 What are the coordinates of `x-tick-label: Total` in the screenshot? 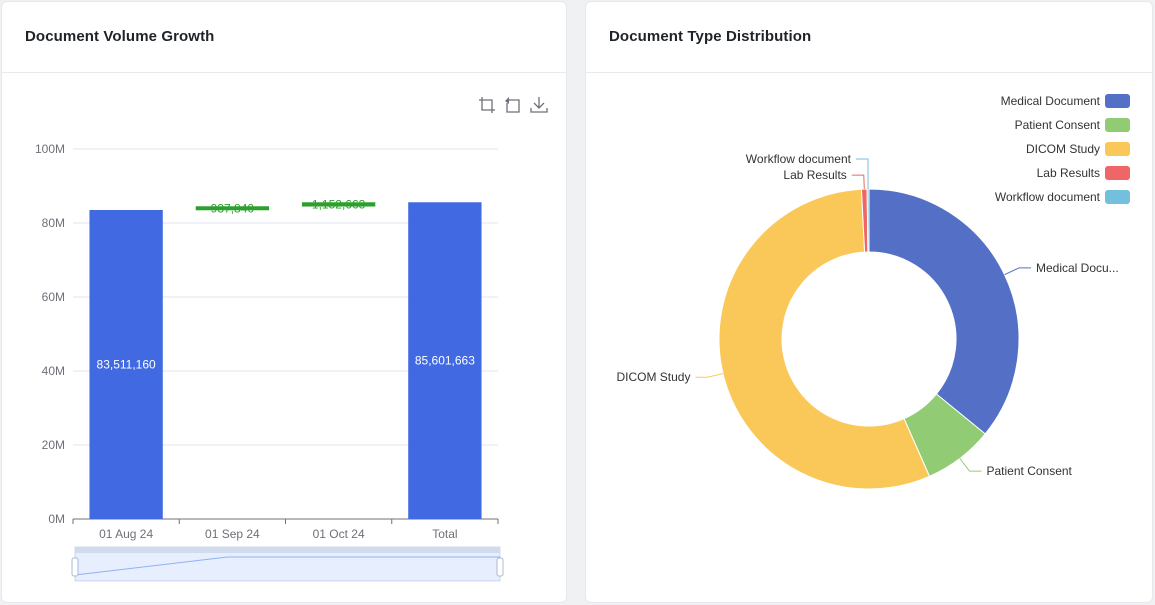 It's located at (444, 534).